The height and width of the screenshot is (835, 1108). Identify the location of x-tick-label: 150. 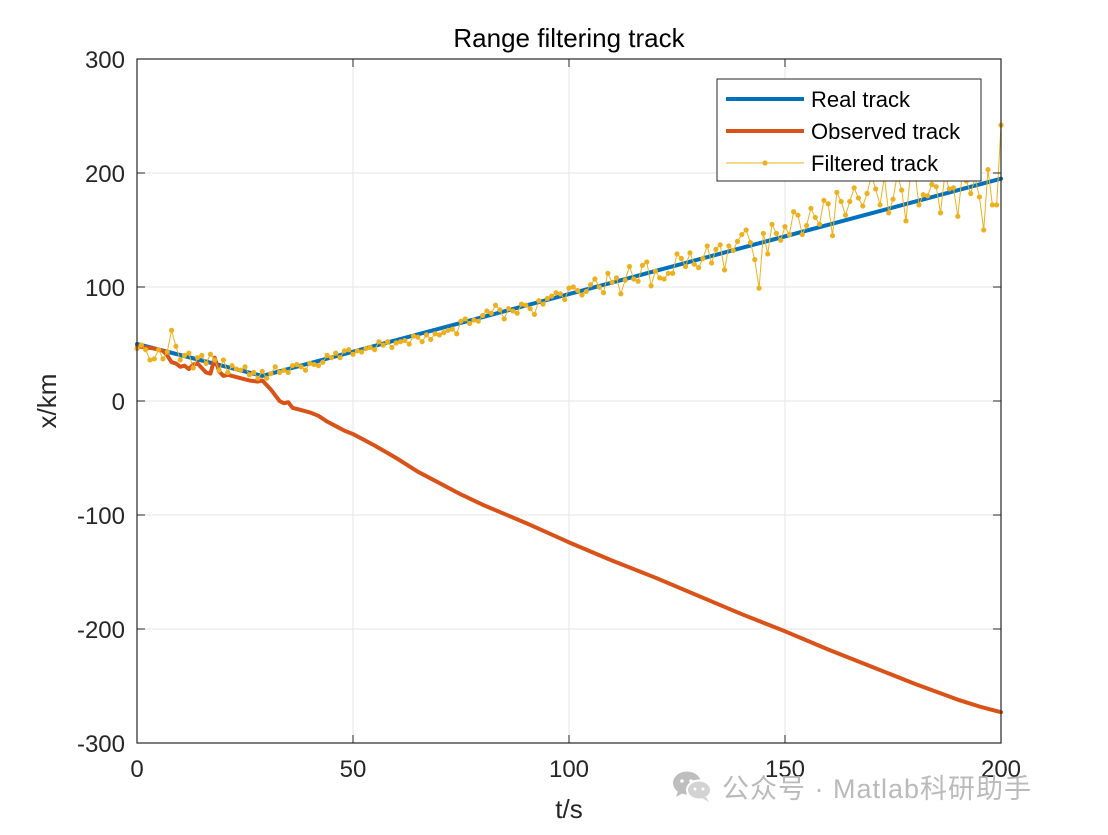
(785, 769).